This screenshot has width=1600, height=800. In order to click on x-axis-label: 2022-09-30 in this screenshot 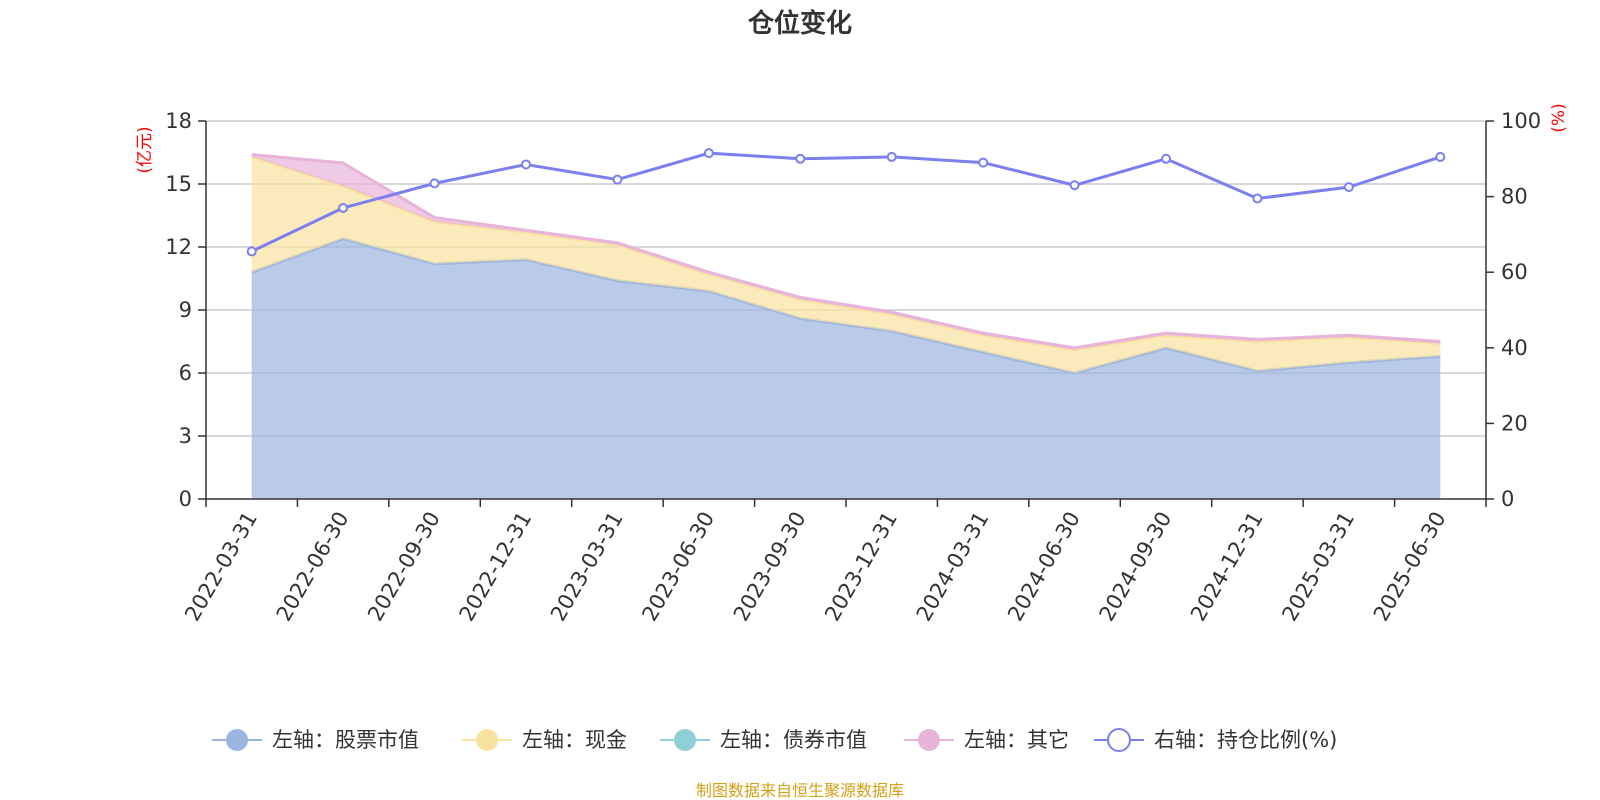, I will do `click(404, 566)`.